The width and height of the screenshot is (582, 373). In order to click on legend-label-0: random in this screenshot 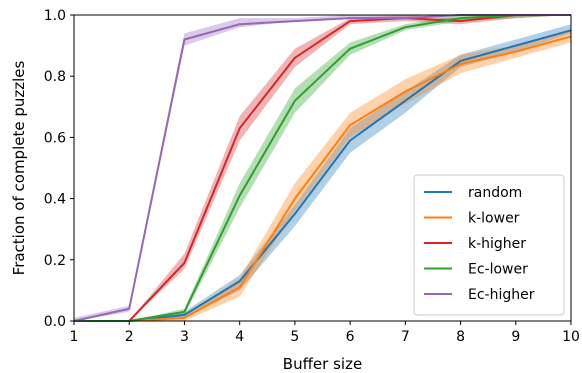, I will do `click(495, 193)`.